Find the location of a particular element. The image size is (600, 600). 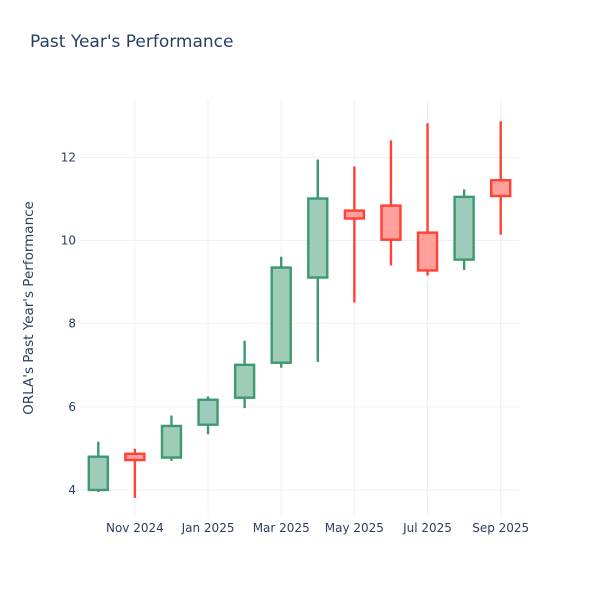

y-axis-tick-labels: 4 6 8 10 12 is located at coordinates (68, 323).